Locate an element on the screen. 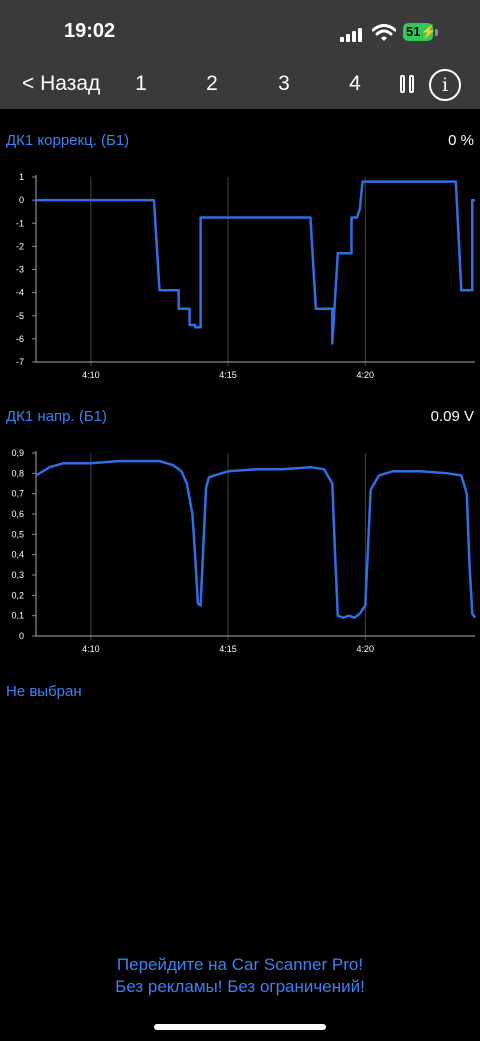 The width and height of the screenshot is (480, 1041). y-tick-label: 0,8 is located at coordinates (17, 473).